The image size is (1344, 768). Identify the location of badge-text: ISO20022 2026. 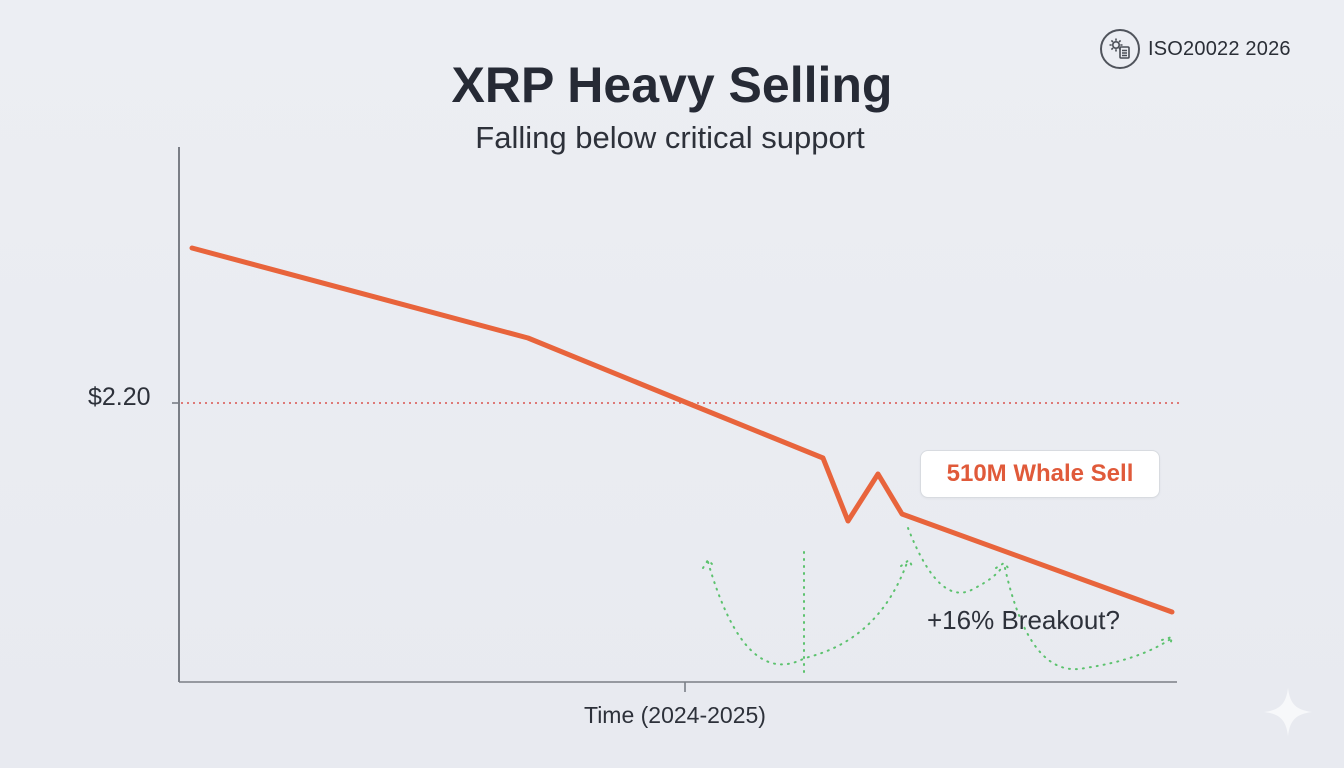
(1219, 48).